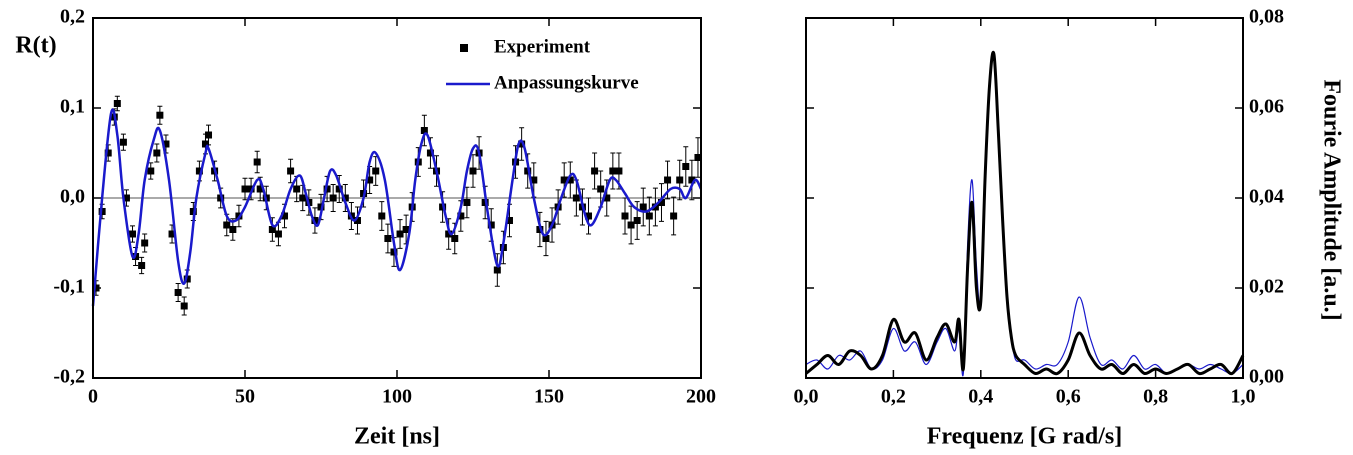  What do you see at coordinates (542, 46) in the screenshot?
I see `legend-label: Experiment` at bounding box center [542, 46].